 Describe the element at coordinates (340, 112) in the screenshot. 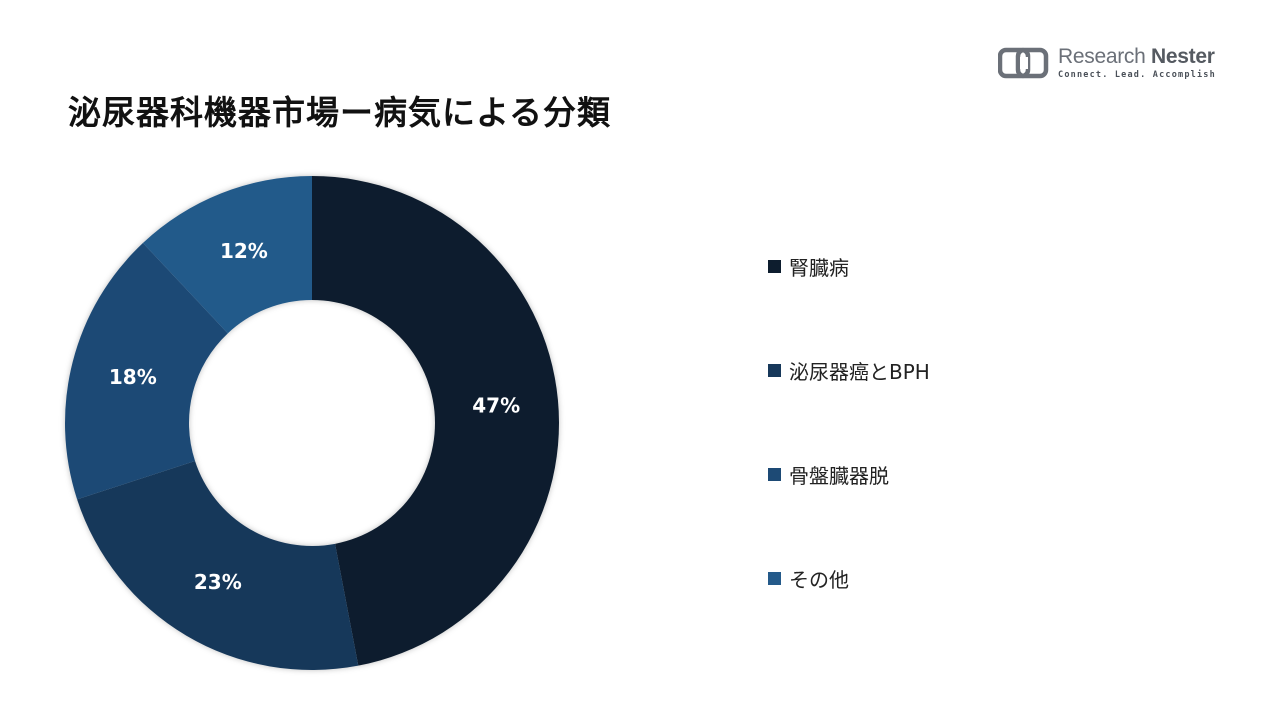

I see `chart-title: 泌尿器科機器市場ー病気による分類` at that location.